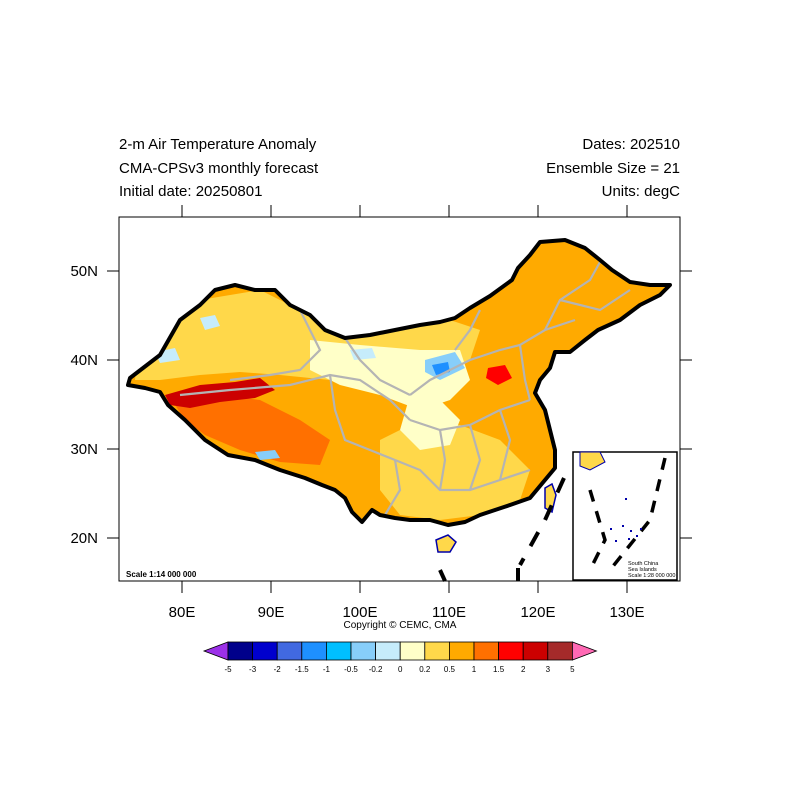 The image size is (800, 800). Describe the element at coordinates (642, 570) in the screenshot. I see `inset-label-2: Sea Islands` at that location.